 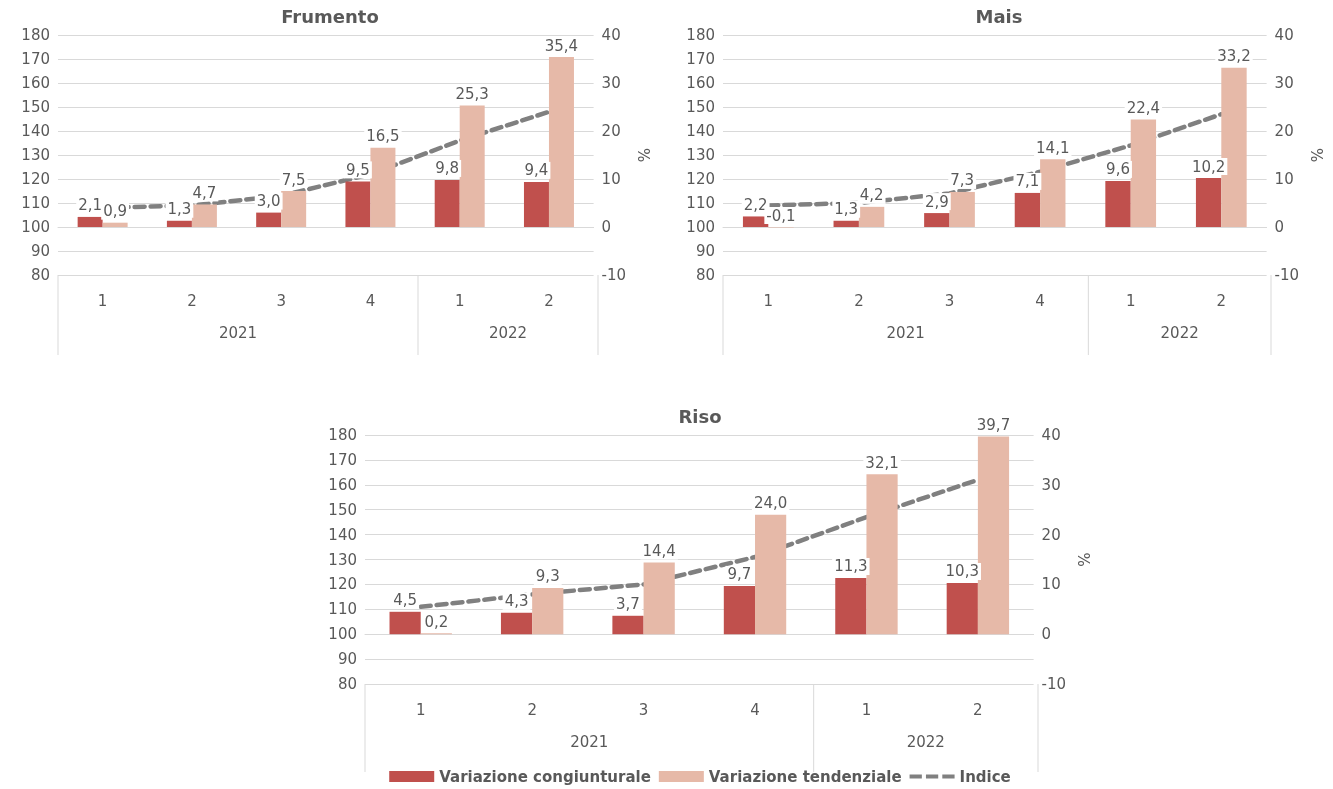 I want to click on data-label: 9,3, so click(x=547, y=576).